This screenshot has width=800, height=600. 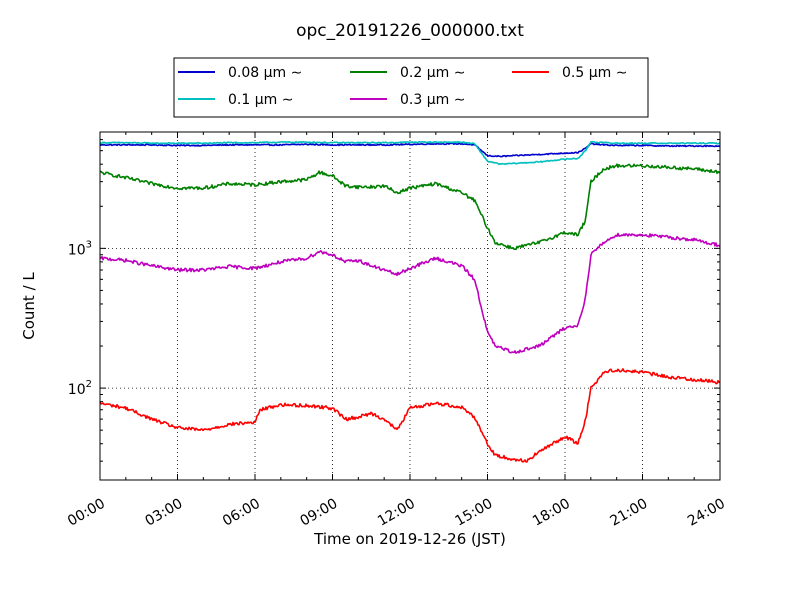 I want to click on y-axis-label: Count / L, so click(x=29, y=306).